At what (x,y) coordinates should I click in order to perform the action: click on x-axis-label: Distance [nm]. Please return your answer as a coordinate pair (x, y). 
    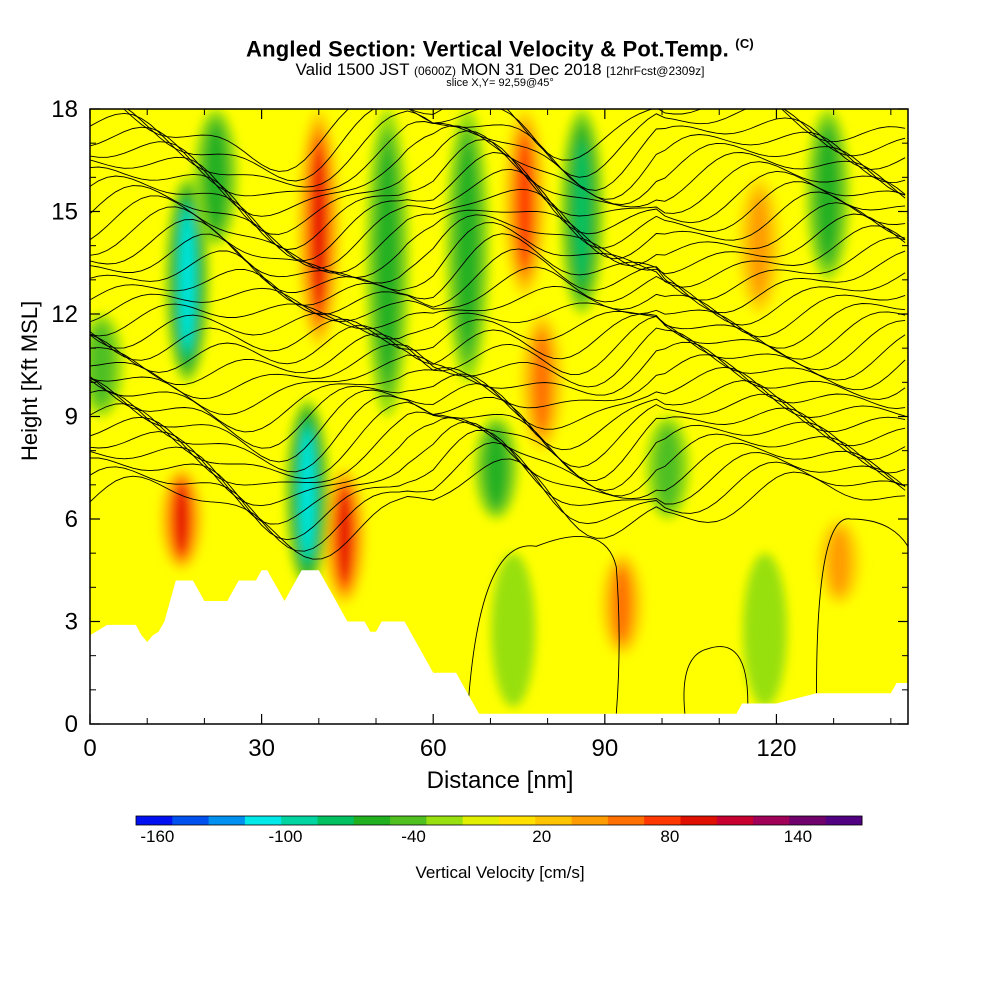
    Looking at the image, I should click on (500, 780).